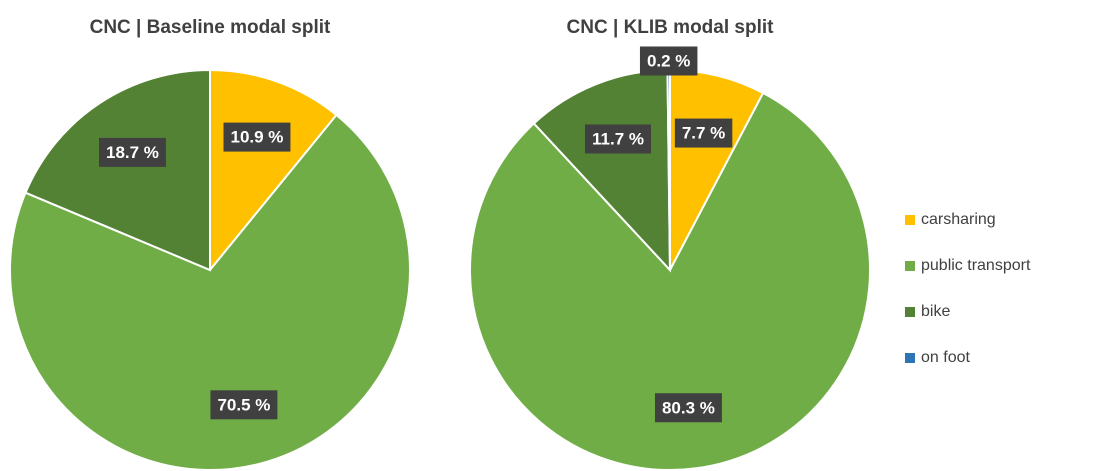 The height and width of the screenshot is (471, 1093). What do you see at coordinates (976, 265) in the screenshot?
I see `legend-label: public transport` at bounding box center [976, 265].